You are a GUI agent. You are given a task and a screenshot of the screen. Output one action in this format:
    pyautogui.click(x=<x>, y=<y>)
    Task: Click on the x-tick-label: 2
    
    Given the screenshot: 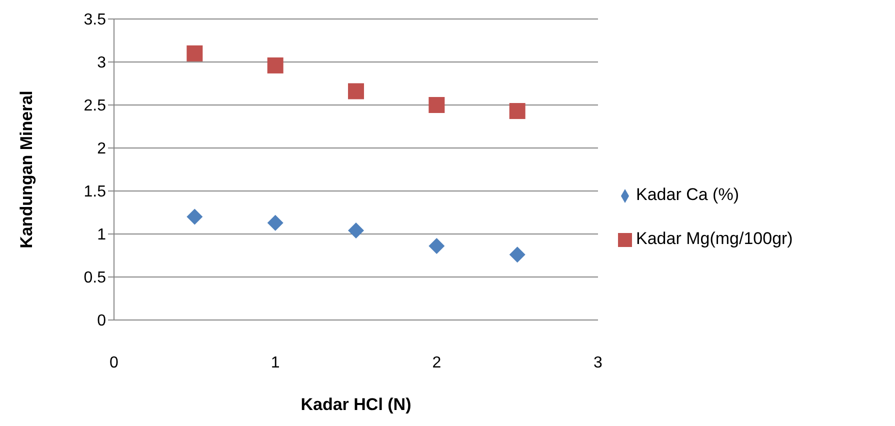 What is the action you would take?
    pyautogui.click(x=437, y=363)
    